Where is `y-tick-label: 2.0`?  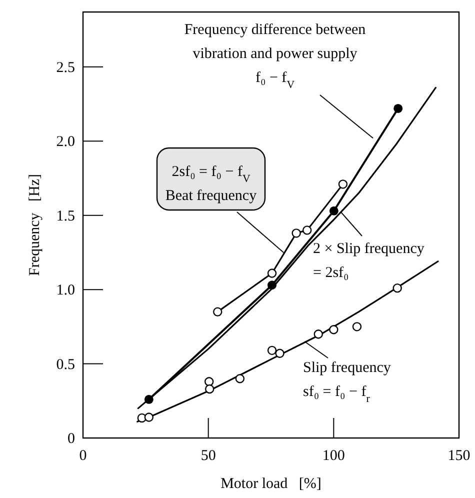
y-tick-label: 2.0 is located at coordinates (65, 142).